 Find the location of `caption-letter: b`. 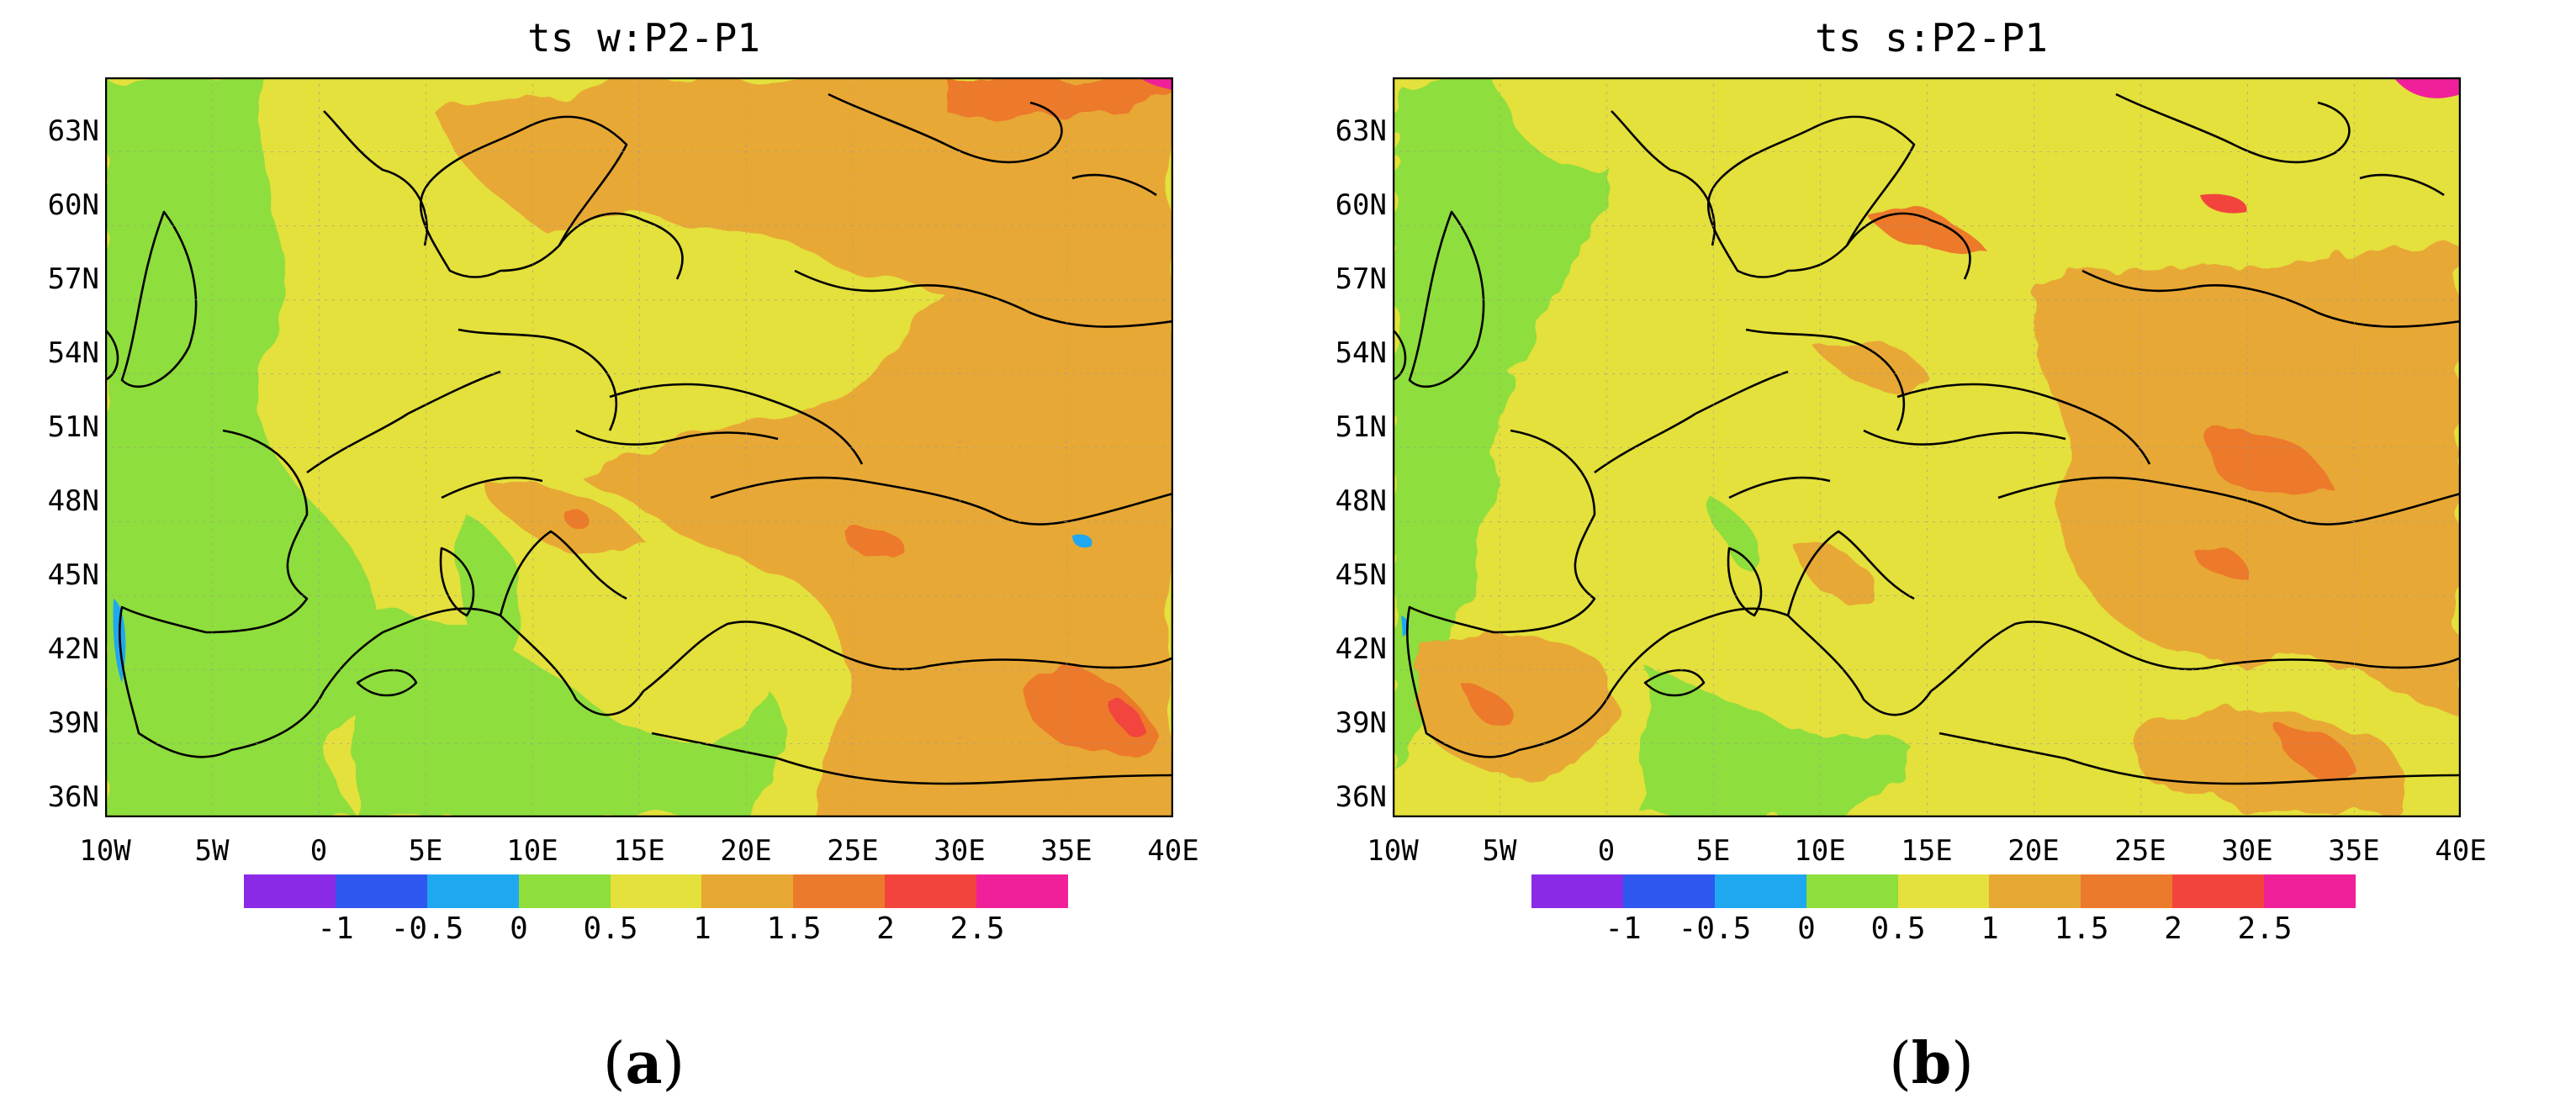

caption-letter: b is located at coordinates (1931, 1064).